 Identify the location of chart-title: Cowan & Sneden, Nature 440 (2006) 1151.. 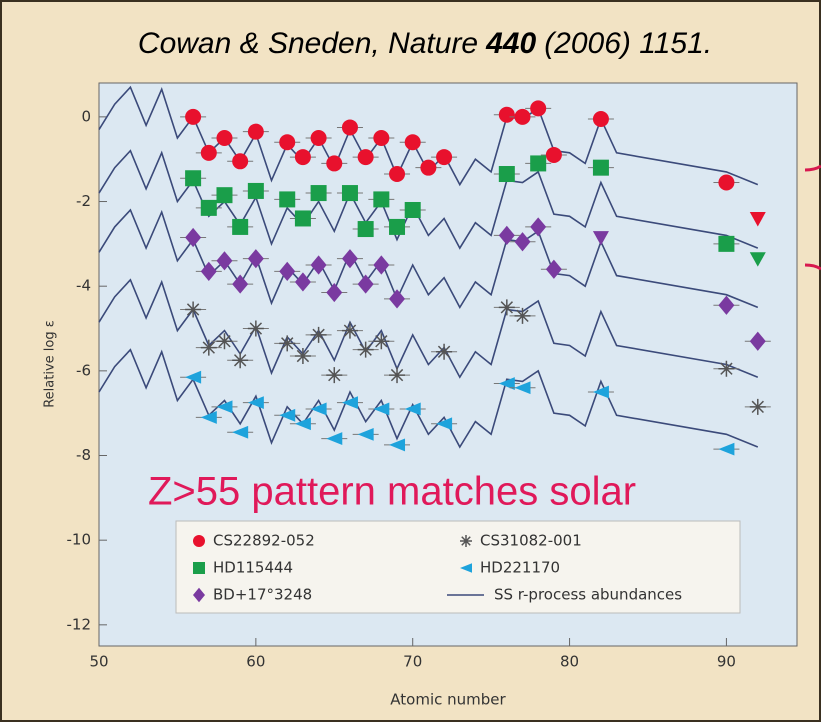
(425, 43).